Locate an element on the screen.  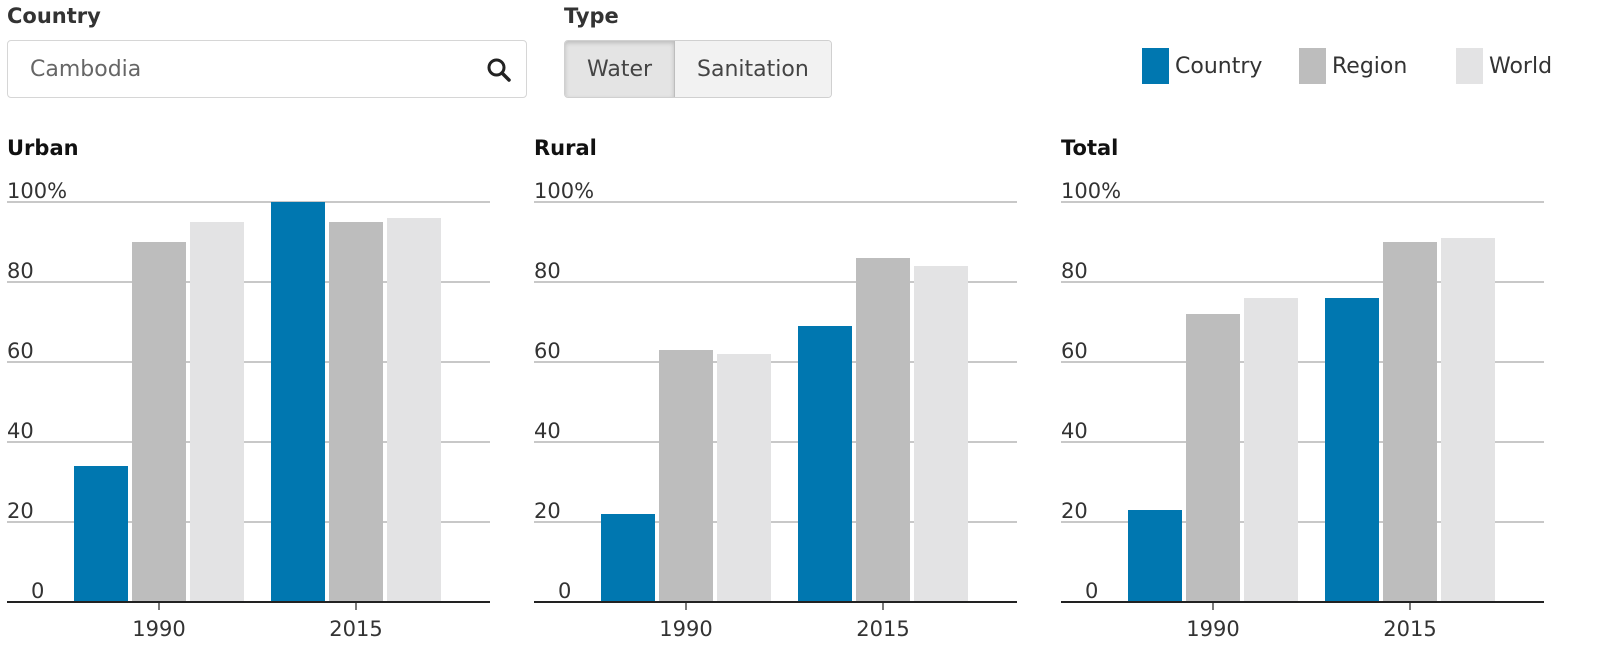
type-sanitation-button: Sanitation is located at coordinates (753, 69).